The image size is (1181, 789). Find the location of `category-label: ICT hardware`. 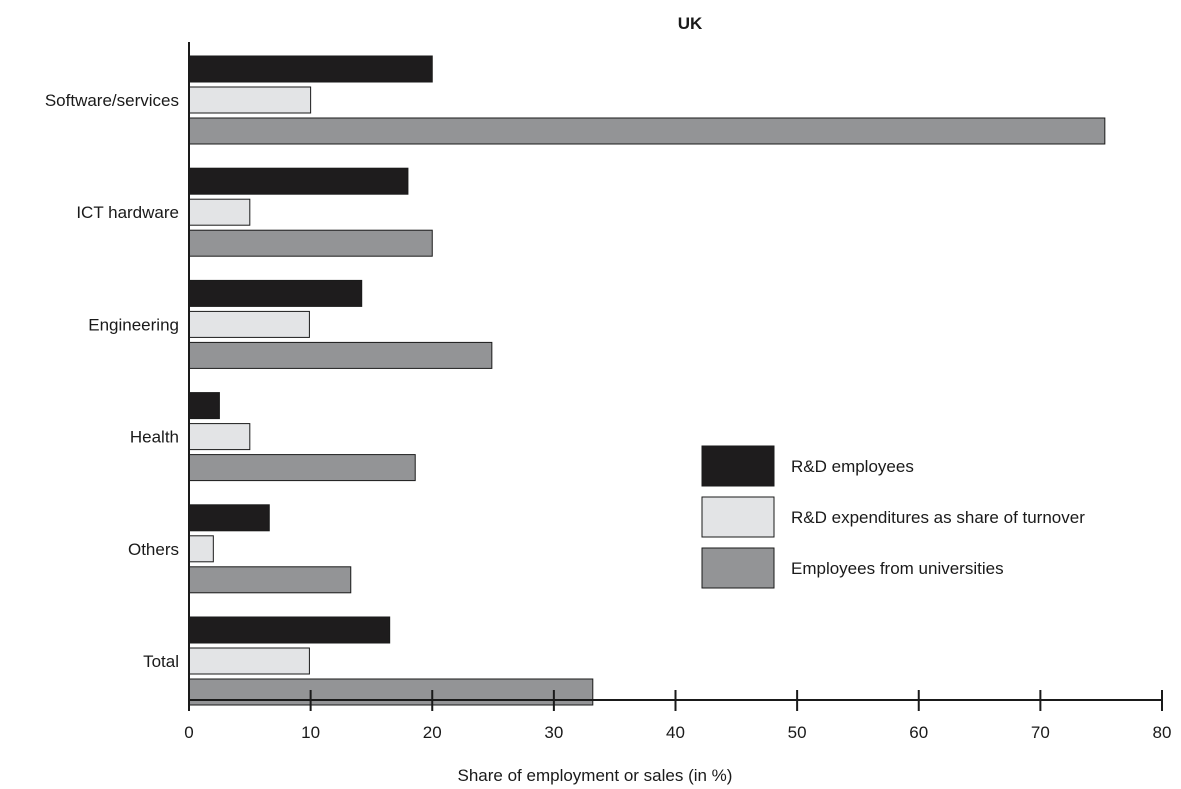

category-label: ICT hardware is located at coordinates (127, 212).